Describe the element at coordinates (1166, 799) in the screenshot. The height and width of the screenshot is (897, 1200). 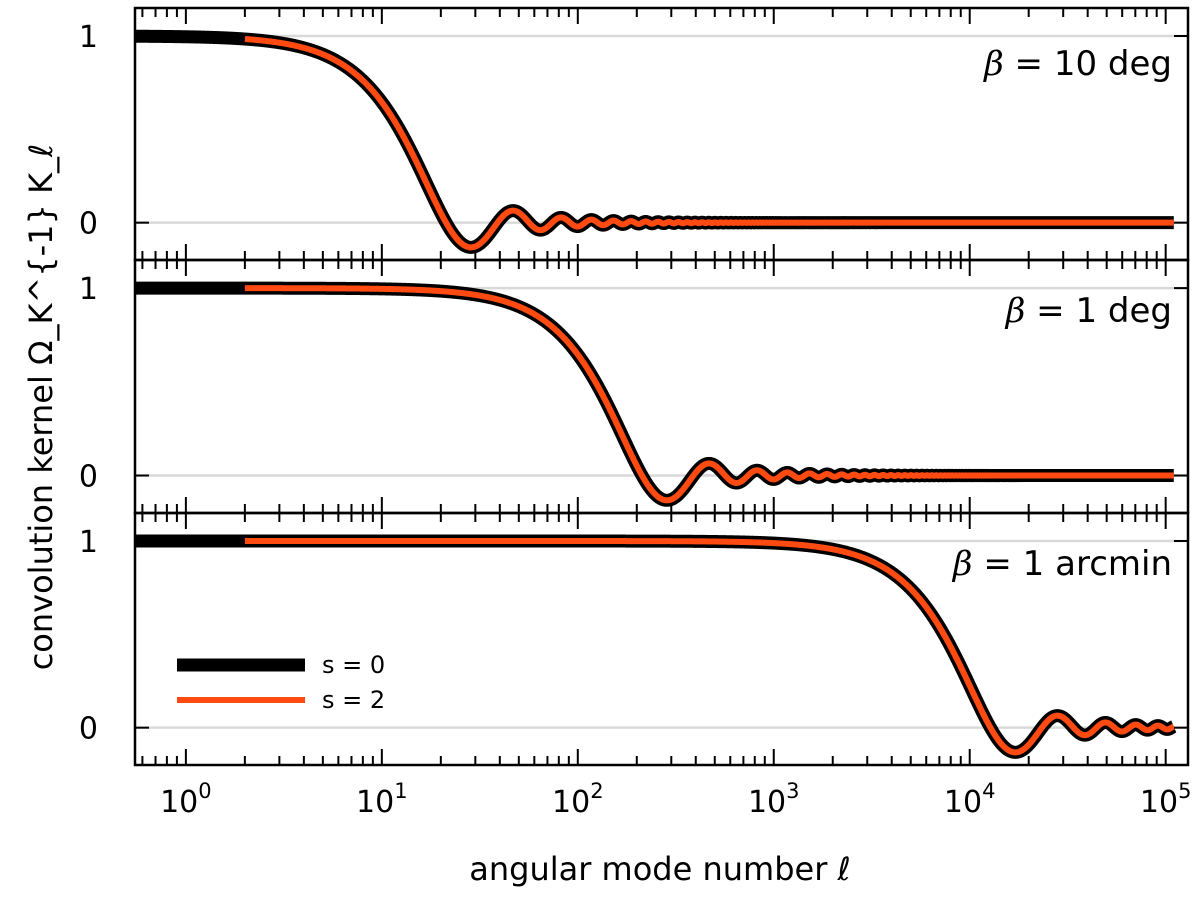
I see `x-tick-label: 10⁵` at that location.